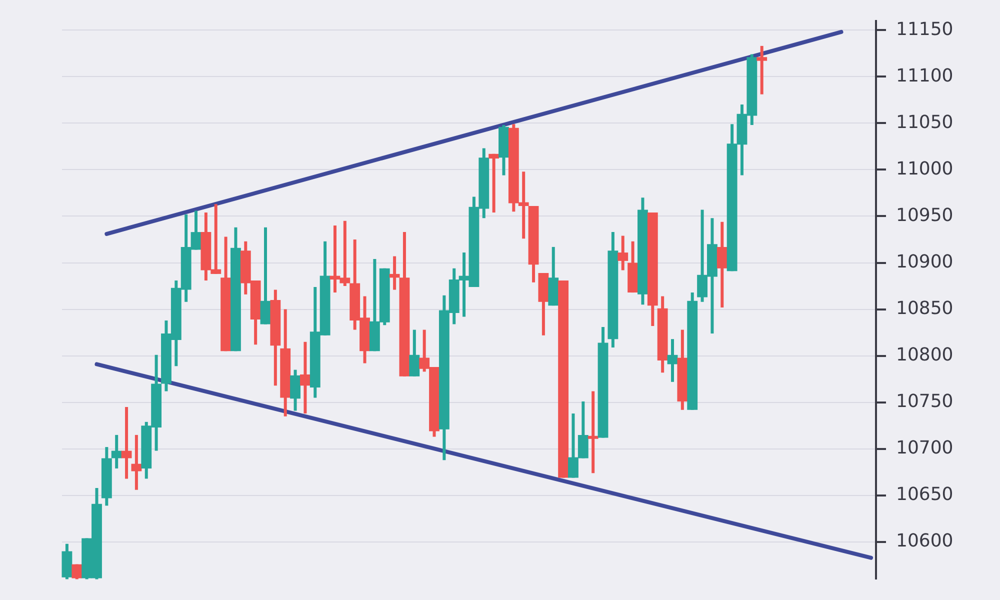 This screenshot has width=1000, height=600. What do you see at coordinates (925, 541) in the screenshot?
I see `y-tick-label: 10600` at bounding box center [925, 541].